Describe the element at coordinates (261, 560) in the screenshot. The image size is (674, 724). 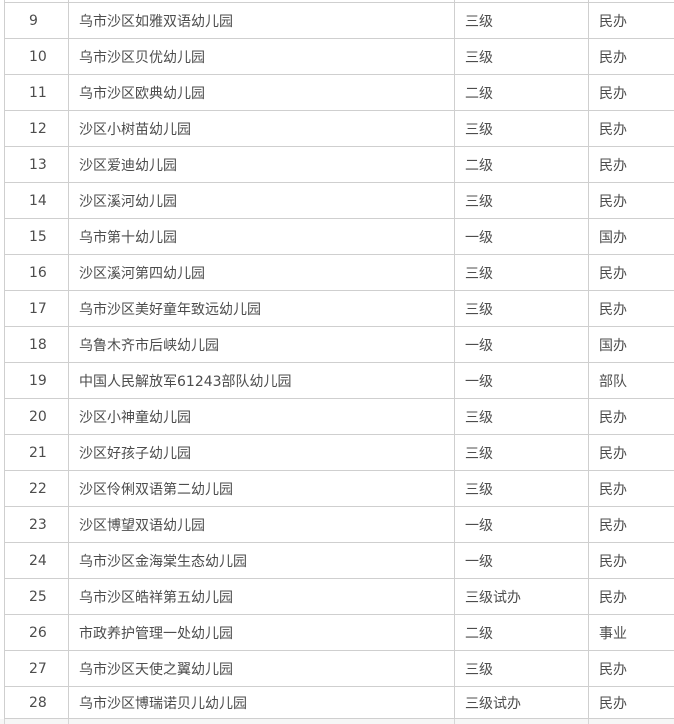
I see `cell-kindergarten-name: 乌市沙区金海棠生态幼儿园` at that location.